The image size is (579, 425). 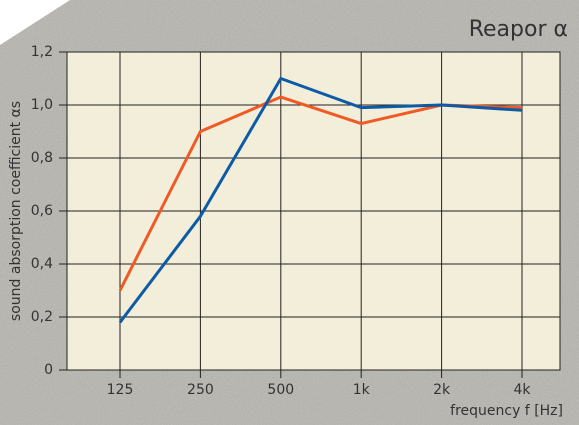 What do you see at coordinates (42, 105) in the screenshot?
I see `y-tick-label: 1,0` at bounding box center [42, 105].